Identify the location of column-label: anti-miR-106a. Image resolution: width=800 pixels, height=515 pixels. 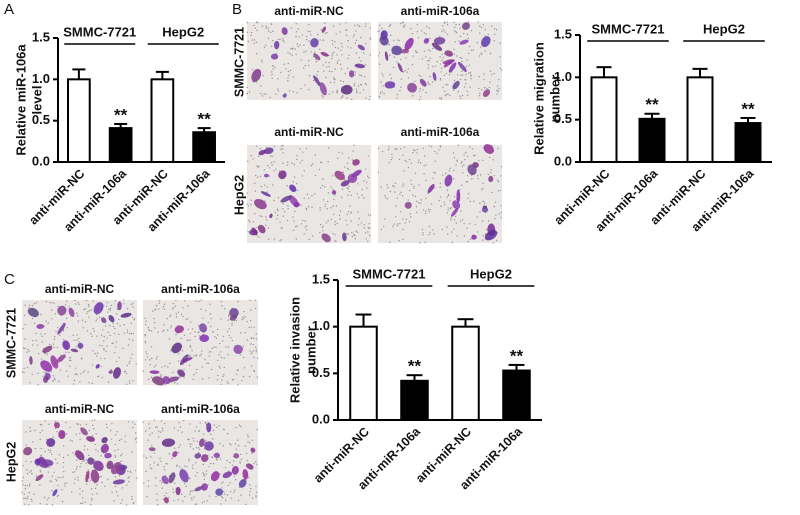
(440, 132).